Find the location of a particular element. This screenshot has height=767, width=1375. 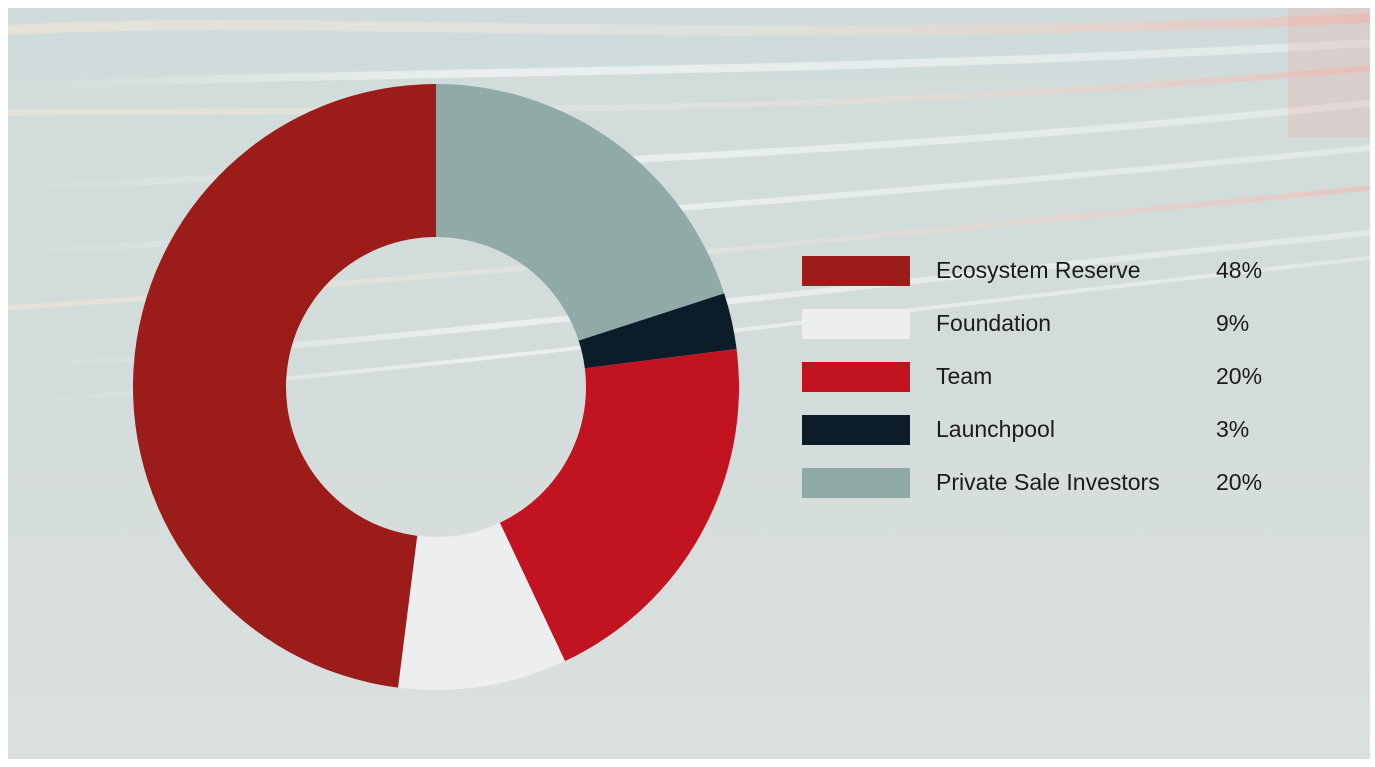

legend-value: 9% is located at coordinates (1233, 323).